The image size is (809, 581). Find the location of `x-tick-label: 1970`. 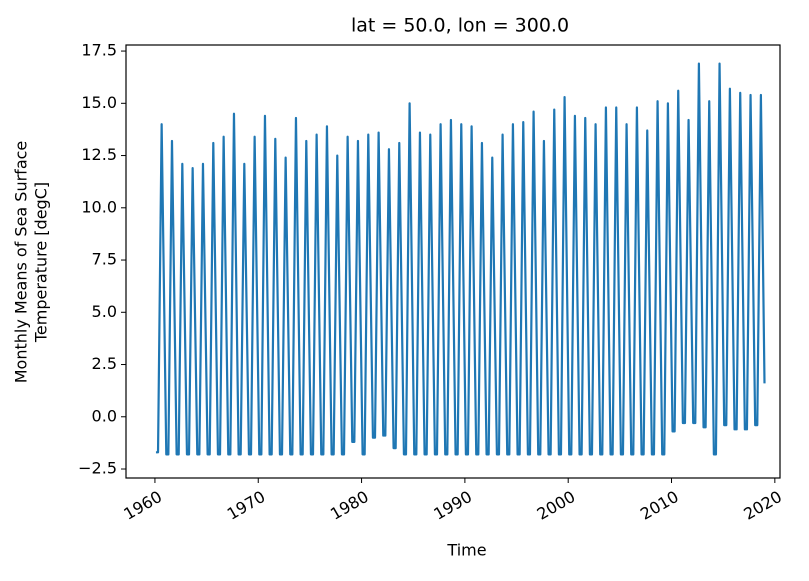

x-tick-label: 1970 is located at coordinates (246, 505).